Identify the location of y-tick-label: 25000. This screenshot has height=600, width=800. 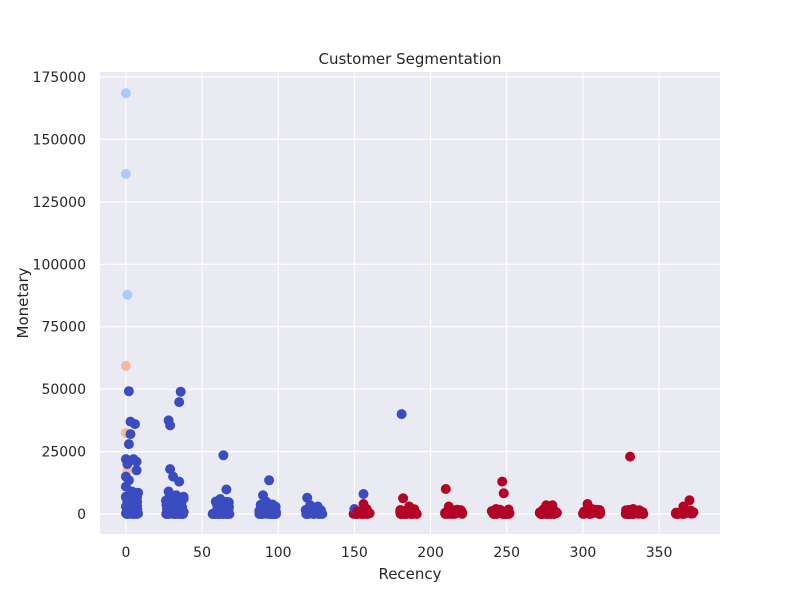
(63, 453).